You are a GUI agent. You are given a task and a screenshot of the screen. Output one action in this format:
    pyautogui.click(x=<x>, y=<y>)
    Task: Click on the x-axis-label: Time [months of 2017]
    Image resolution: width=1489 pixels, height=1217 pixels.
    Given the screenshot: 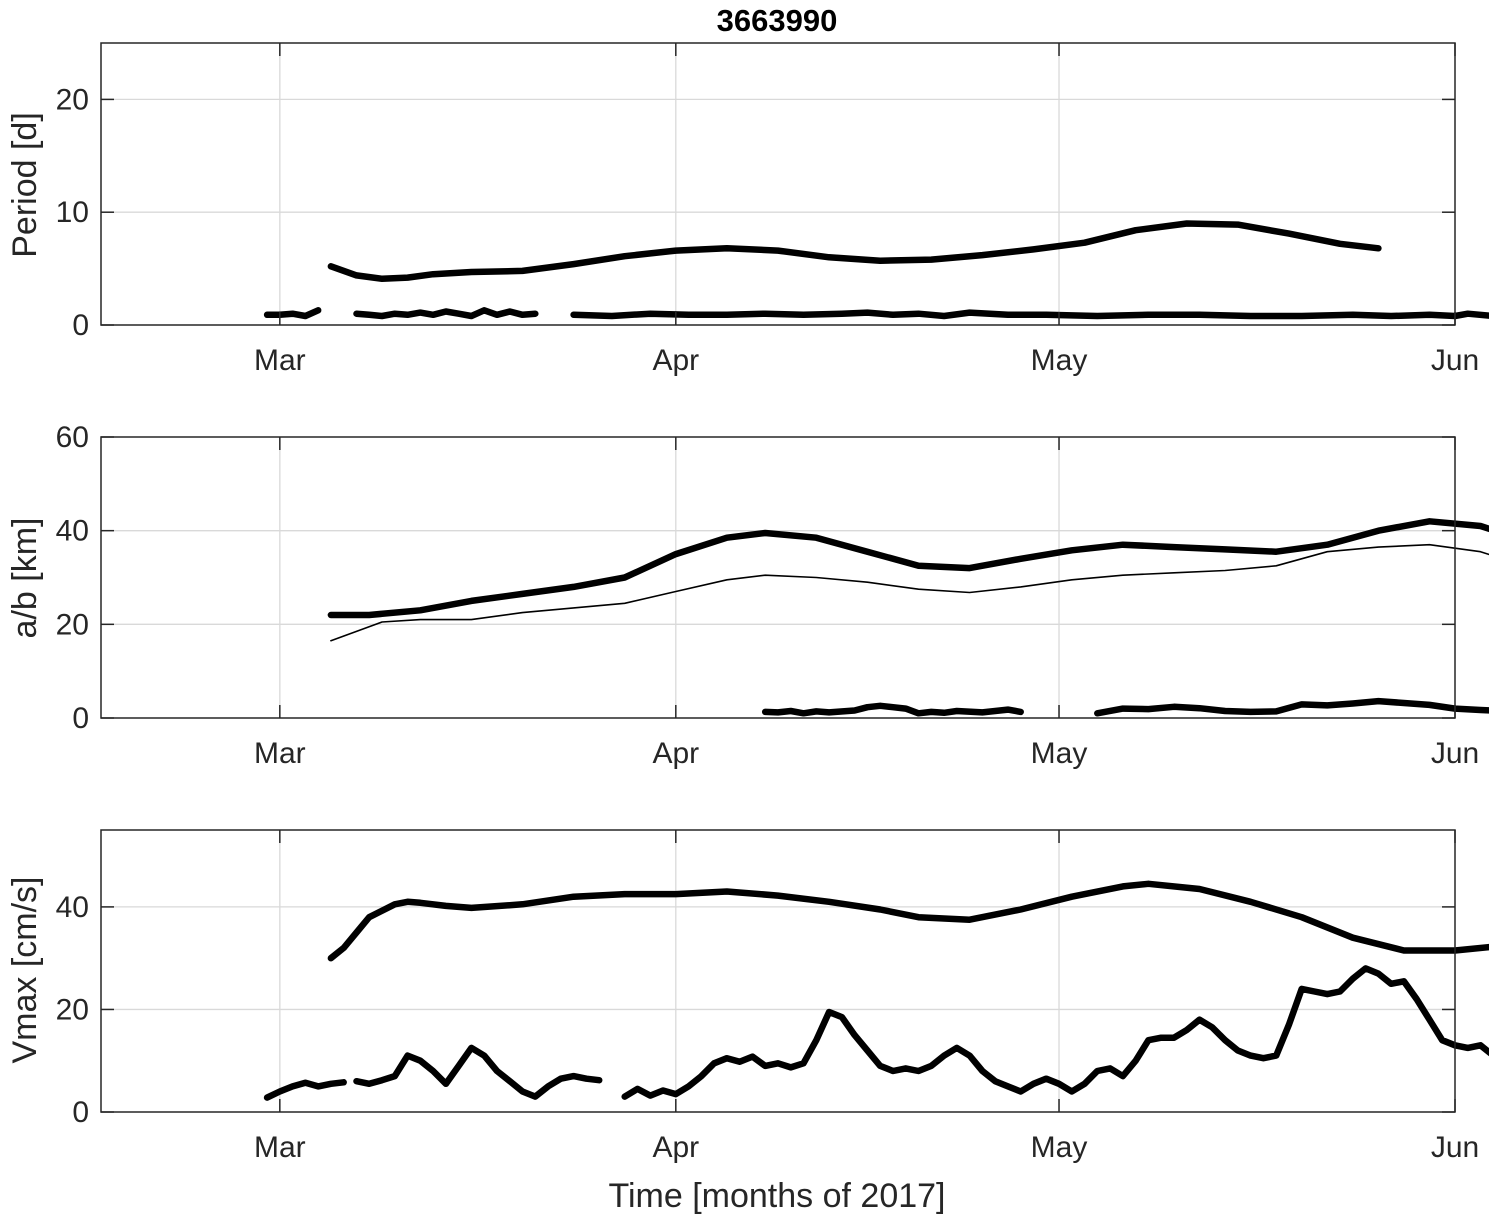 What is the action you would take?
    pyautogui.click(x=776, y=1196)
    